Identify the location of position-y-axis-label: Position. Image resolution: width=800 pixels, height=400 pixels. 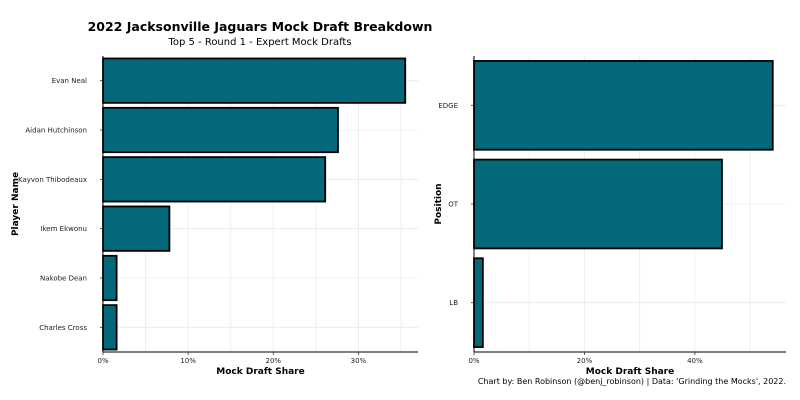
(439, 203).